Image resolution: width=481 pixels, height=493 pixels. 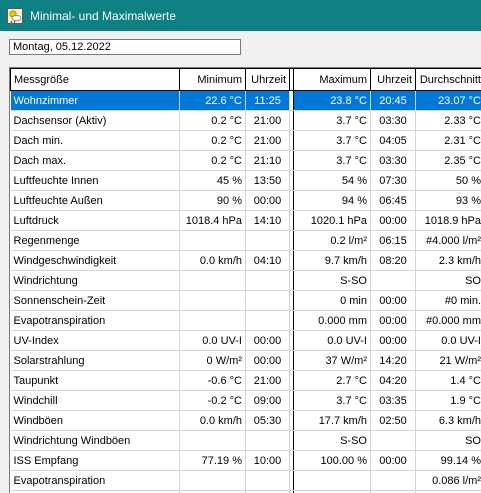 What do you see at coordinates (268, 141) in the screenshot?
I see `cell-min-time: 21:00` at bounding box center [268, 141].